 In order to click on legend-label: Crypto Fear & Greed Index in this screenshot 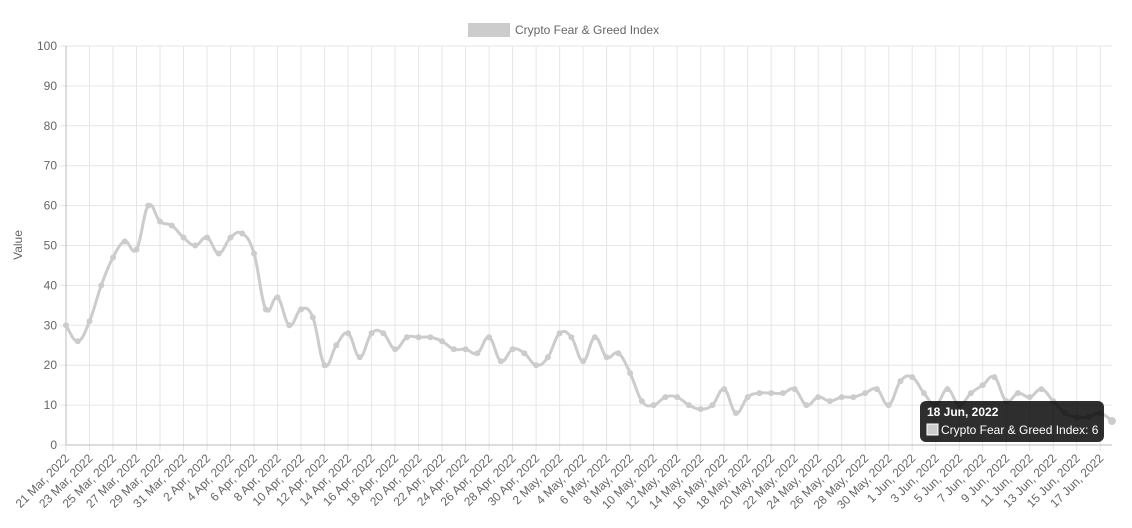, I will do `click(587, 30)`.